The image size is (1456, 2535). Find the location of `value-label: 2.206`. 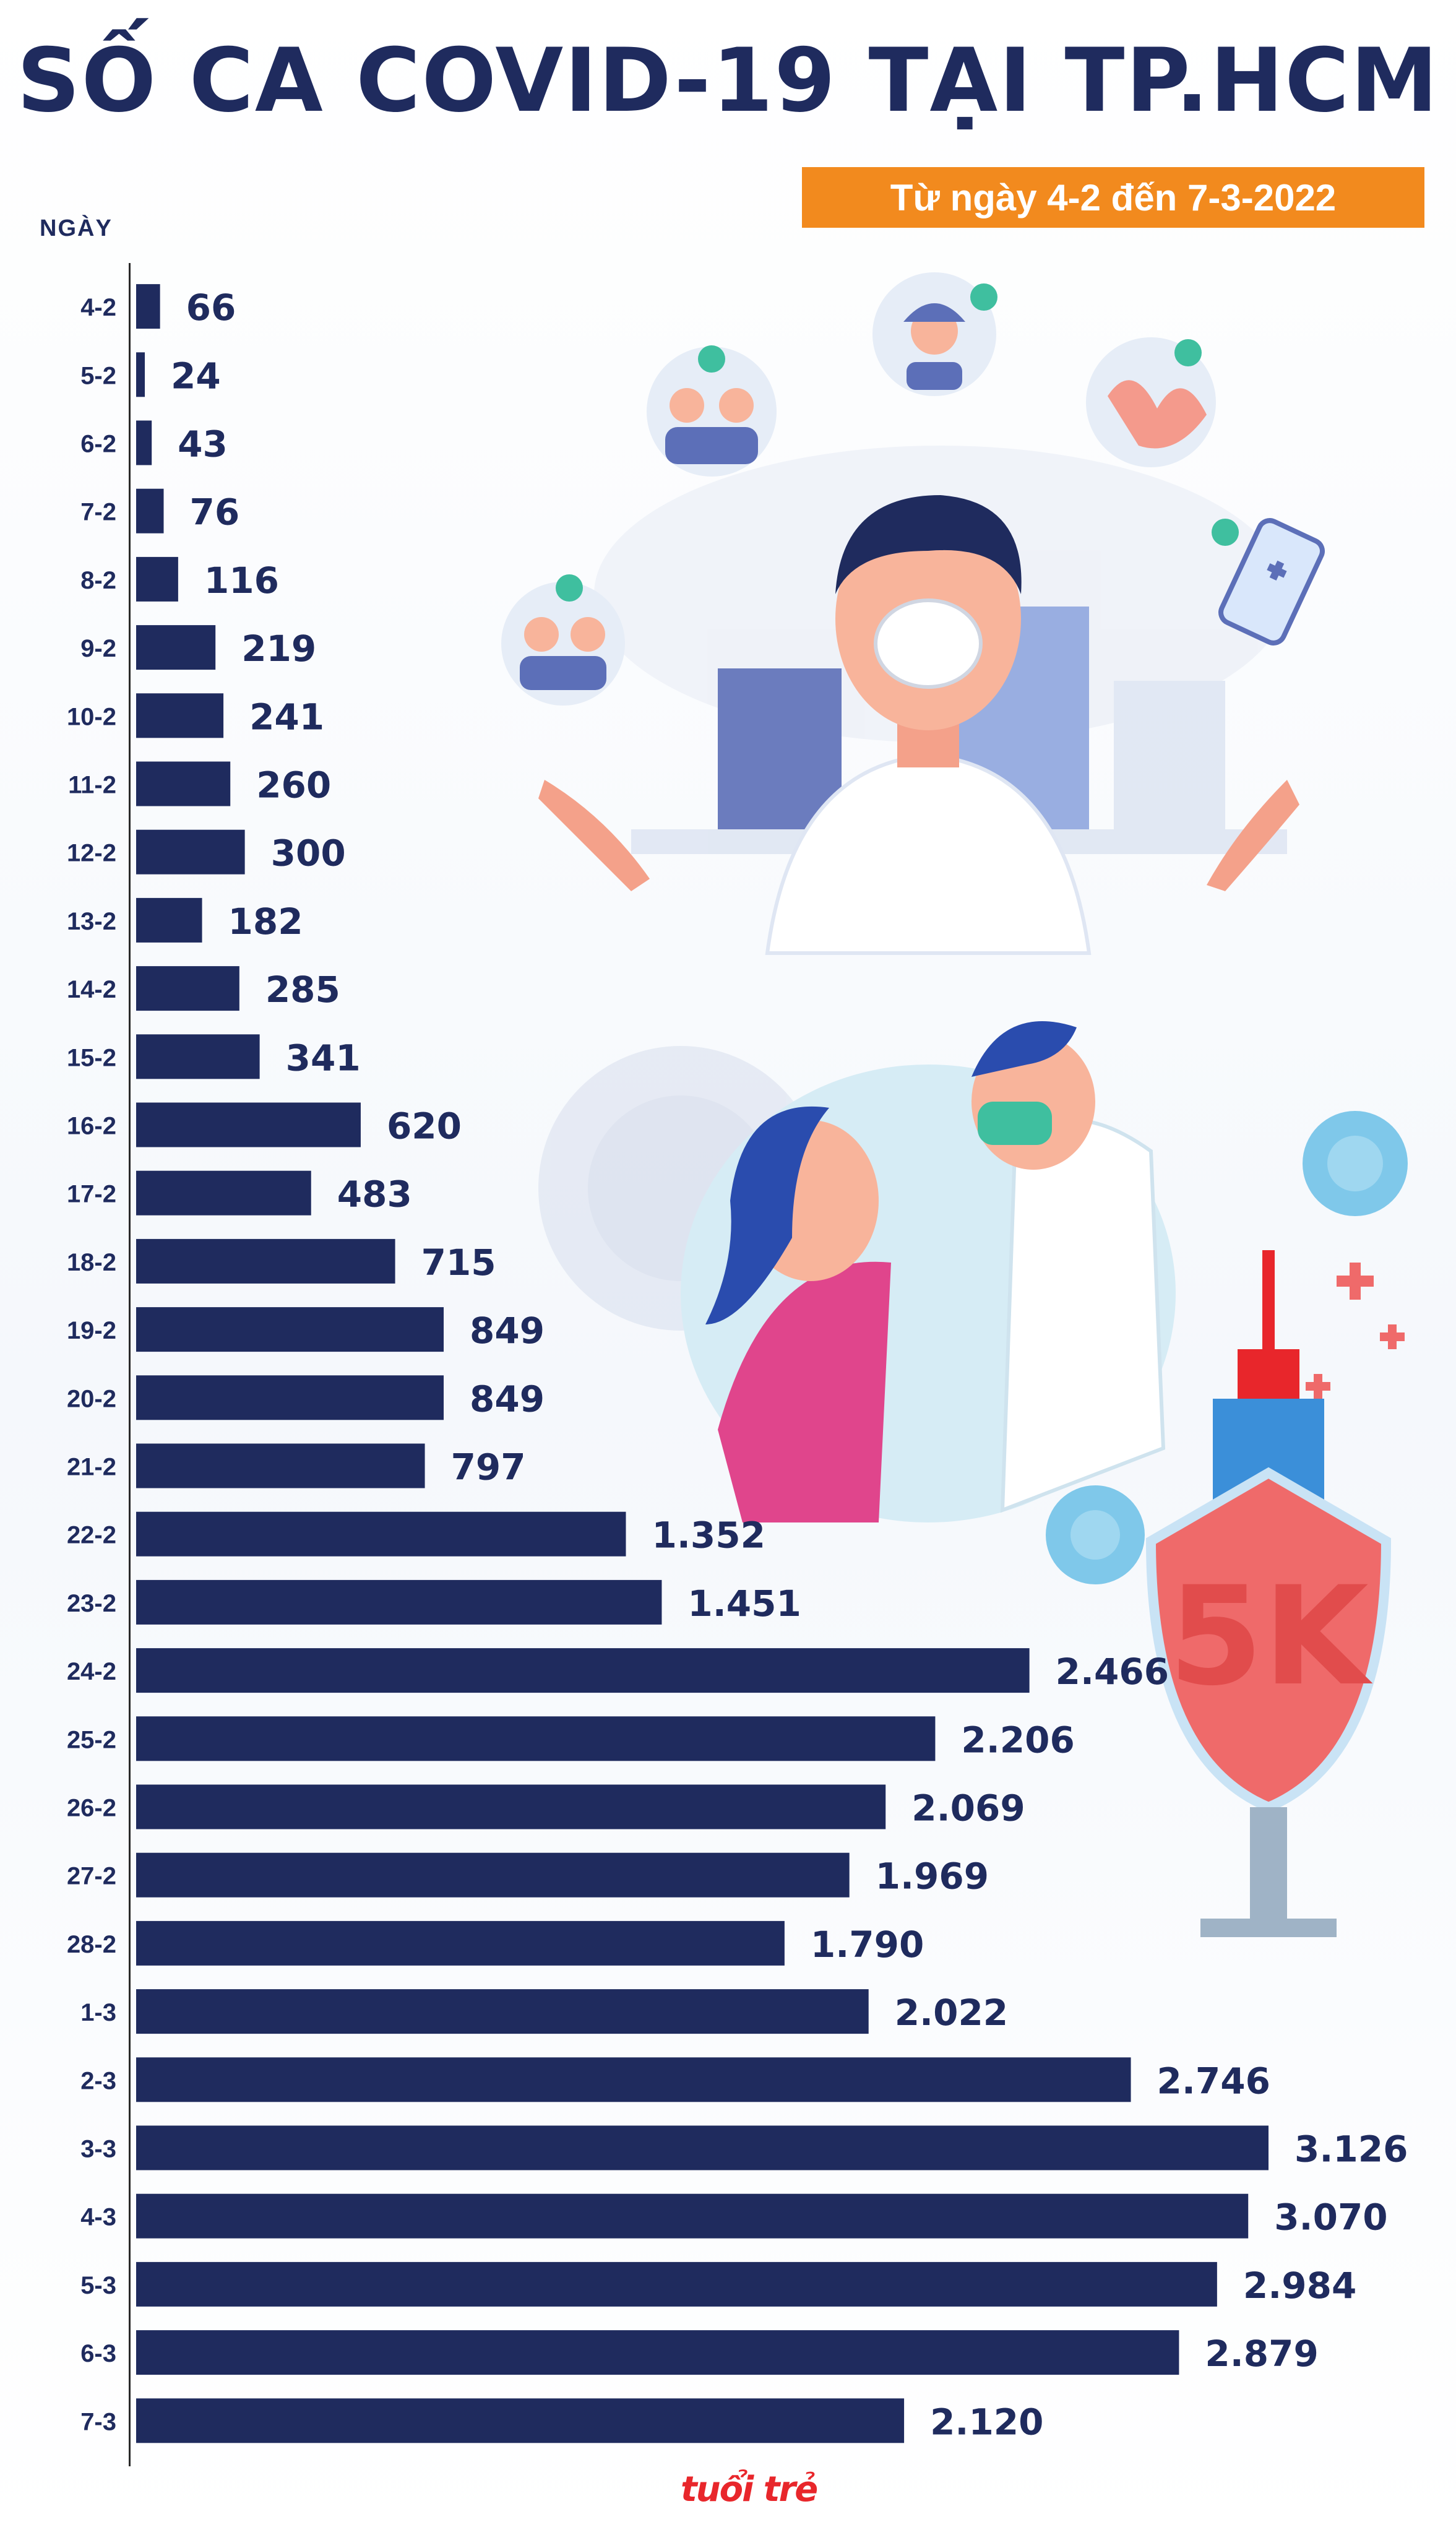

value-label: 2.206 is located at coordinates (1017, 1740).